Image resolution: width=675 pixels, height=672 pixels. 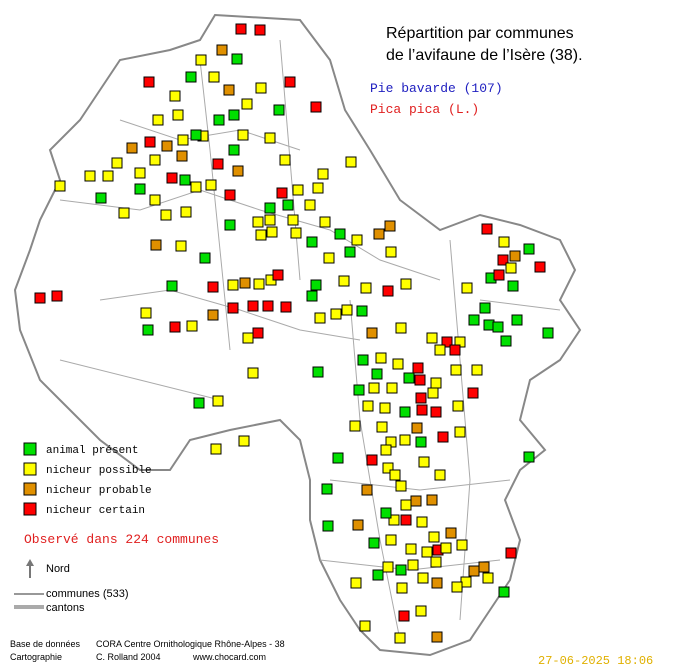 I want to click on date-stamp: 27-06-2025 18:06, so click(x=595, y=661).